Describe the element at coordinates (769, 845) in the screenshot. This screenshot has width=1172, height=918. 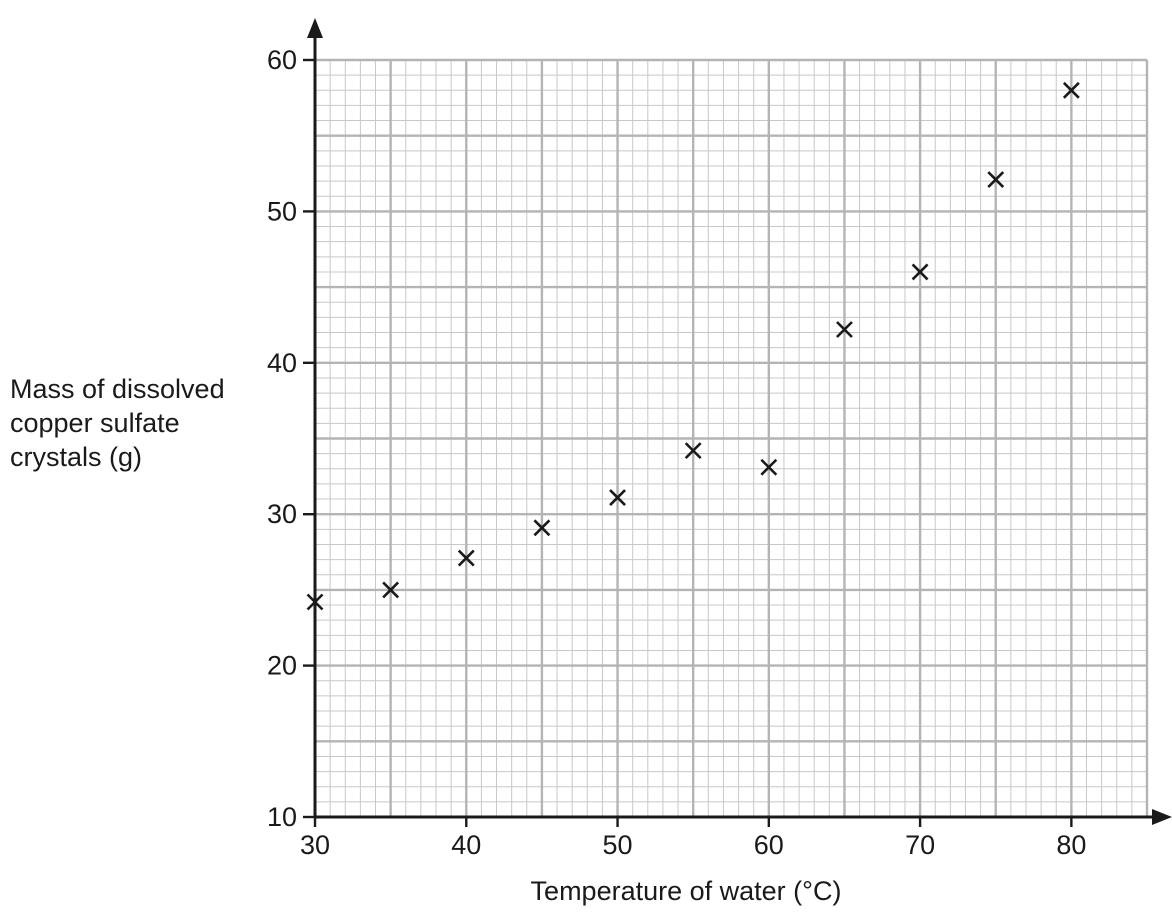
I see `x-tick-label: 60` at that location.